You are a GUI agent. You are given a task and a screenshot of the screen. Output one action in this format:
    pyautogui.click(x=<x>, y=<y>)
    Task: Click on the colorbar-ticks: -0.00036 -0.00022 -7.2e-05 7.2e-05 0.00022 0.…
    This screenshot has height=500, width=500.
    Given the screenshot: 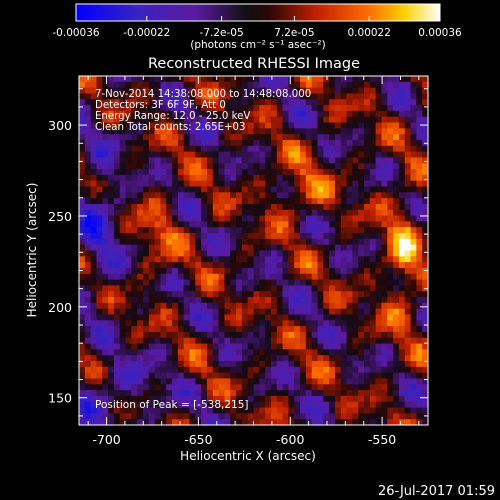 What is the action you would take?
    pyautogui.click(x=257, y=27)
    